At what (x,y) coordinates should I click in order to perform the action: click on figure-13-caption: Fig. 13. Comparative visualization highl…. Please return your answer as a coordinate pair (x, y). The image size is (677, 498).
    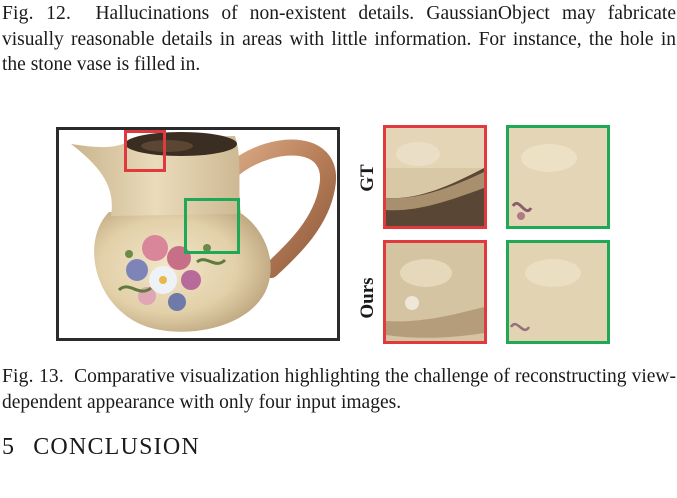
    Looking at the image, I should click on (339, 389).